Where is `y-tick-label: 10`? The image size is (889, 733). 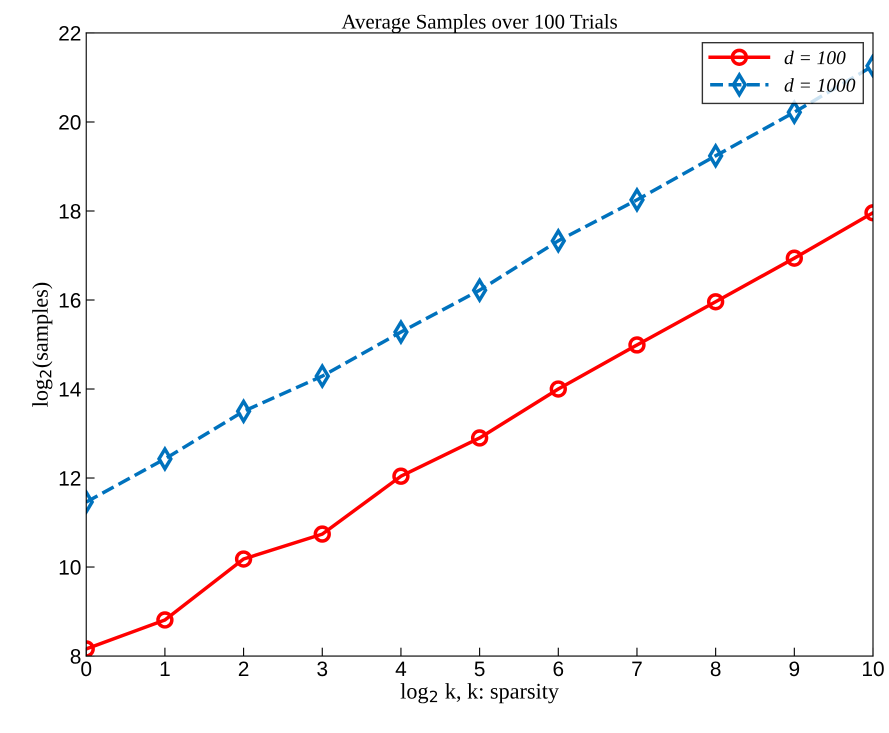 y-tick-label: 10 is located at coordinates (70, 567).